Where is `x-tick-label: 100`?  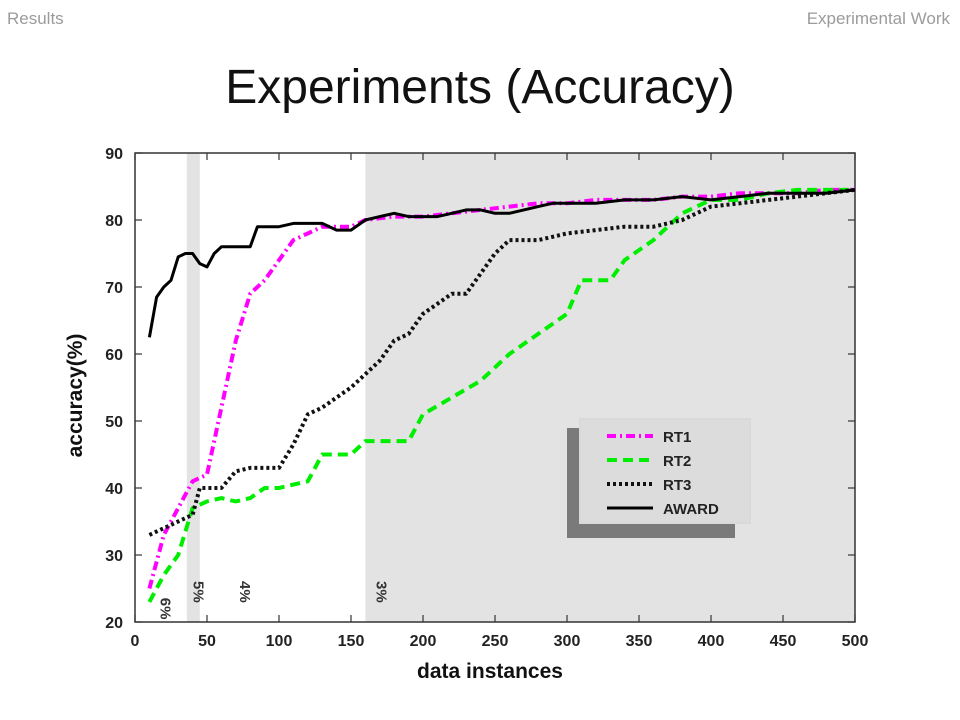 x-tick-label: 100 is located at coordinates (279, 641).